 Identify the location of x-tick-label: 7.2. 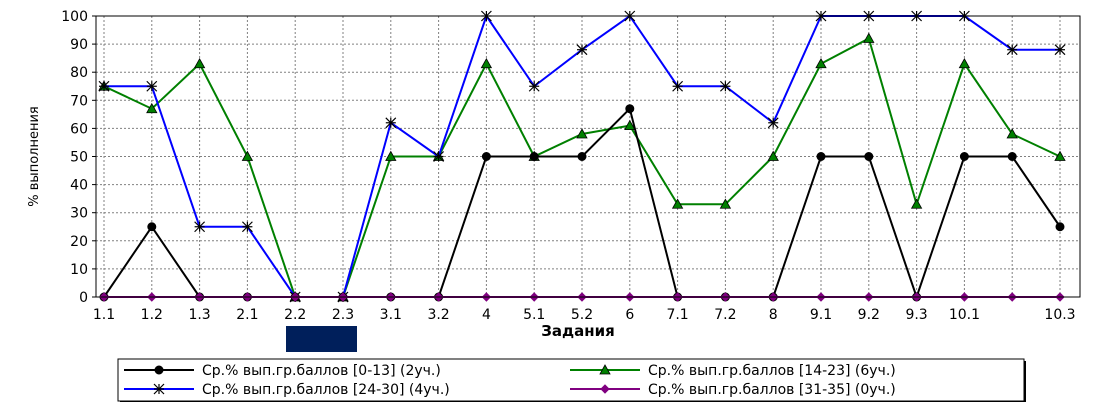
(725, 315).